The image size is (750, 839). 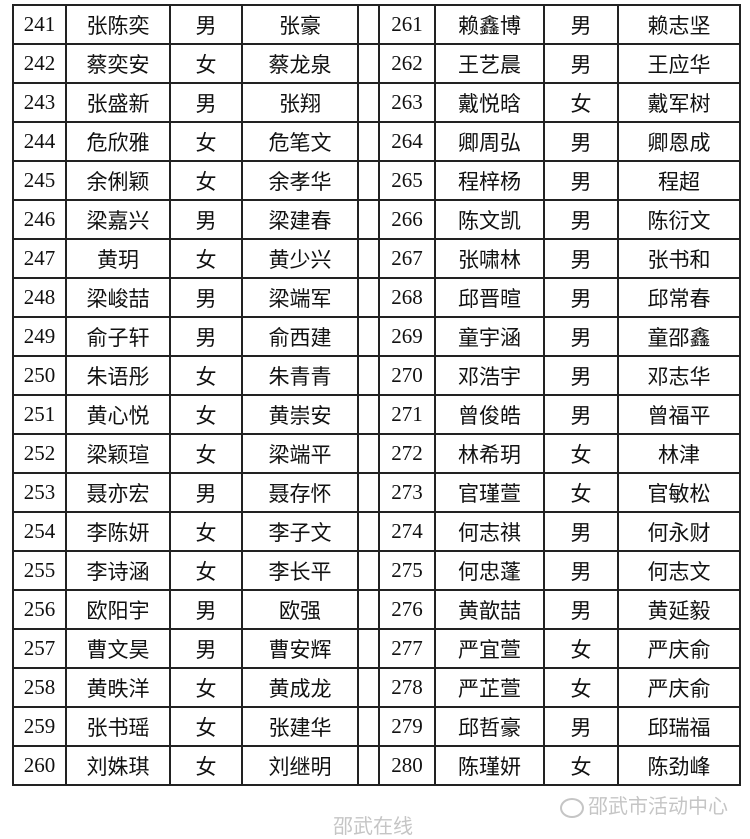 What do you see at coordinates (118, 687) in the screenshot?
I see `left-name-cell: 黄昳洋` at bounding box center [118, 687].